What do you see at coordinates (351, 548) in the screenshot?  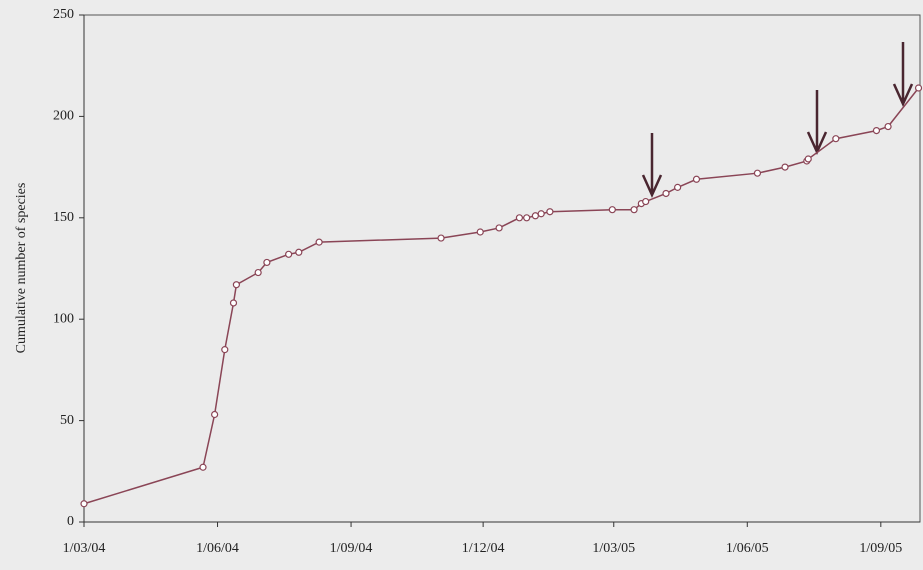 I see `x-tick-label: 1/09/04` at bounding box center [351, 548].